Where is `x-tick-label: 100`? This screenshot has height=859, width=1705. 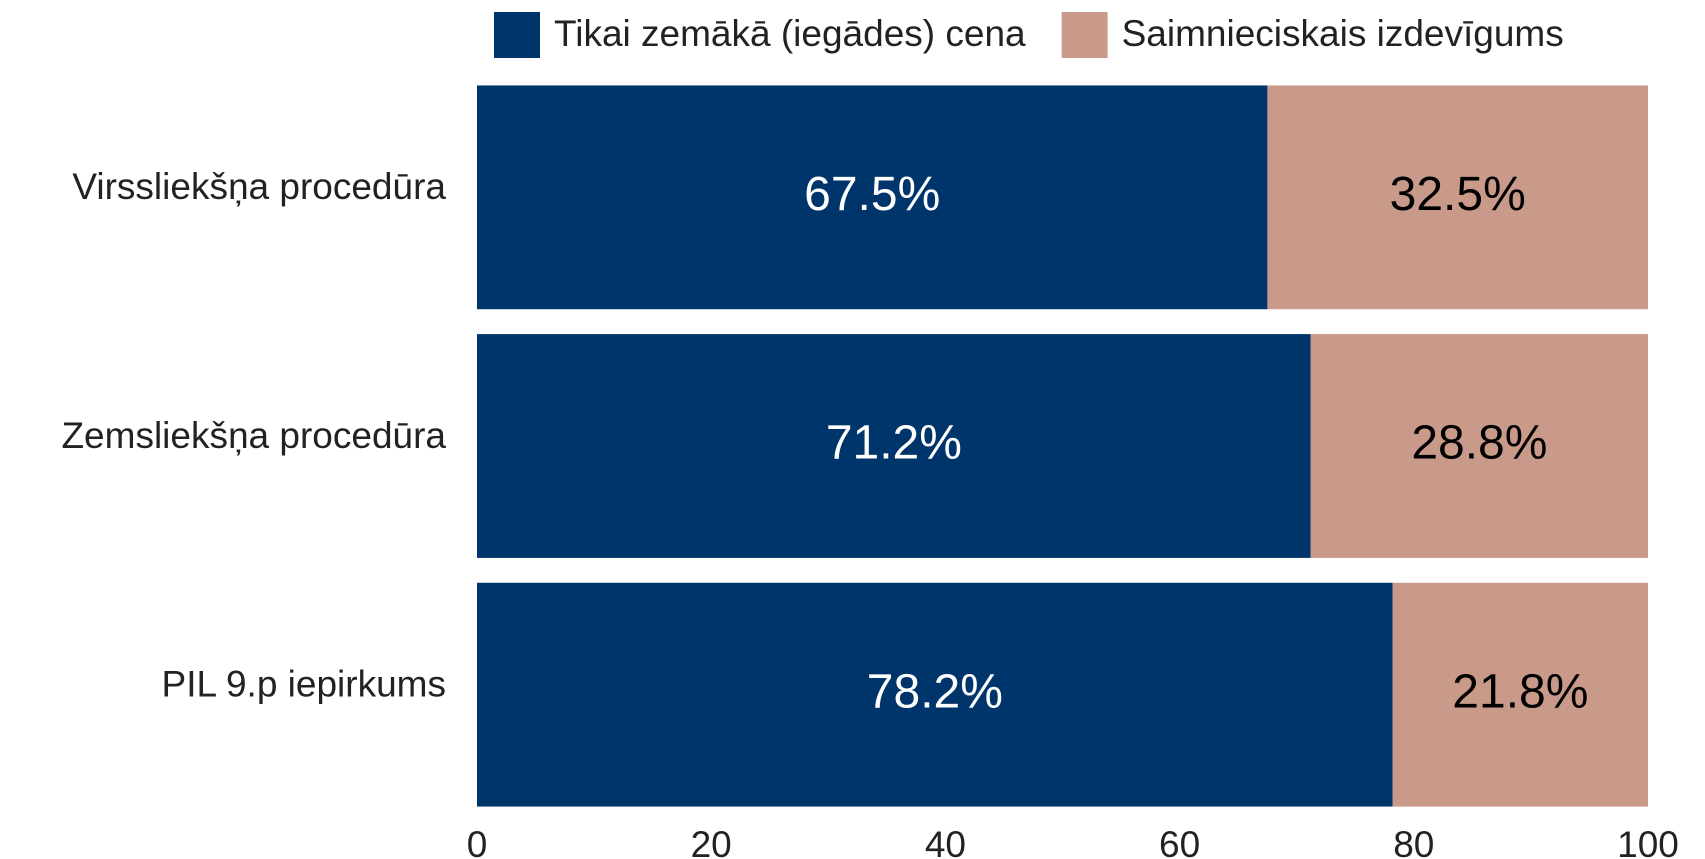 x-tick-label: 100 is located at coordinates (1648, 841).